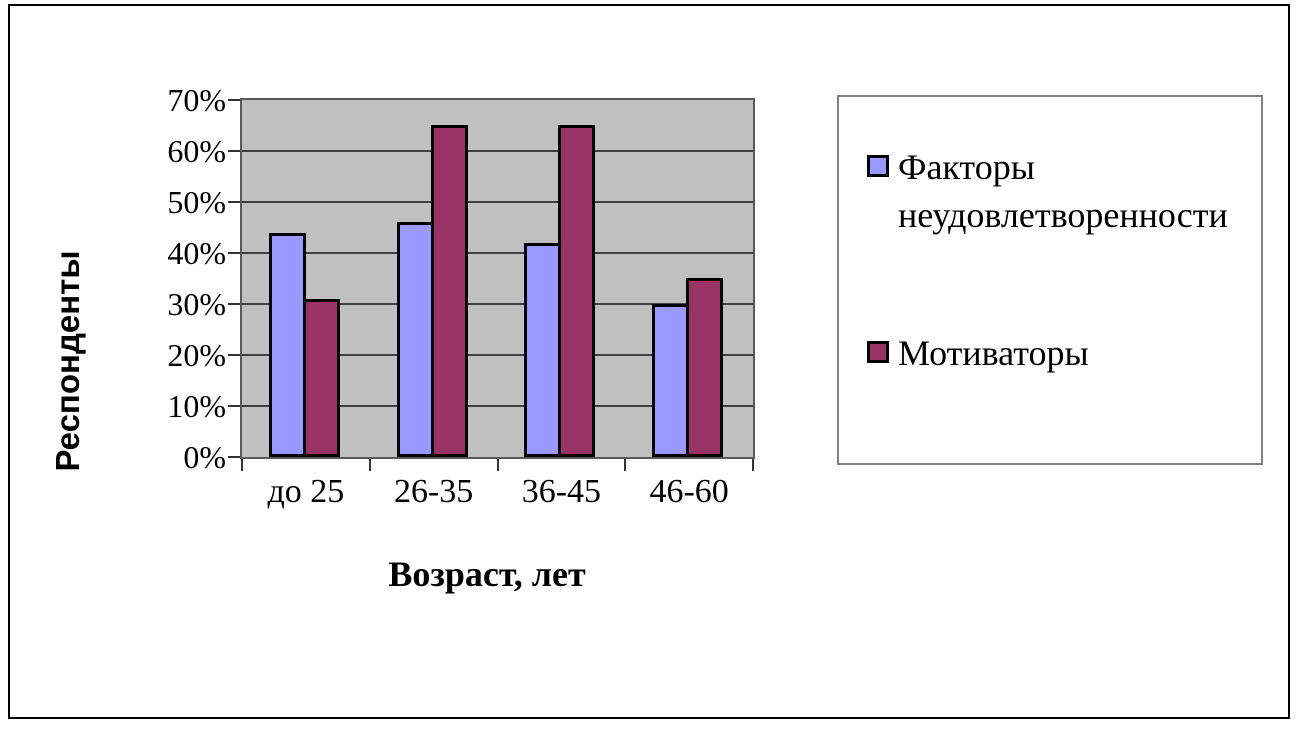 The image size is (1304, 737). Describe the element at coordinates (306, 491) in the screenshot. I see `x-tick-label: до 25` at that location.